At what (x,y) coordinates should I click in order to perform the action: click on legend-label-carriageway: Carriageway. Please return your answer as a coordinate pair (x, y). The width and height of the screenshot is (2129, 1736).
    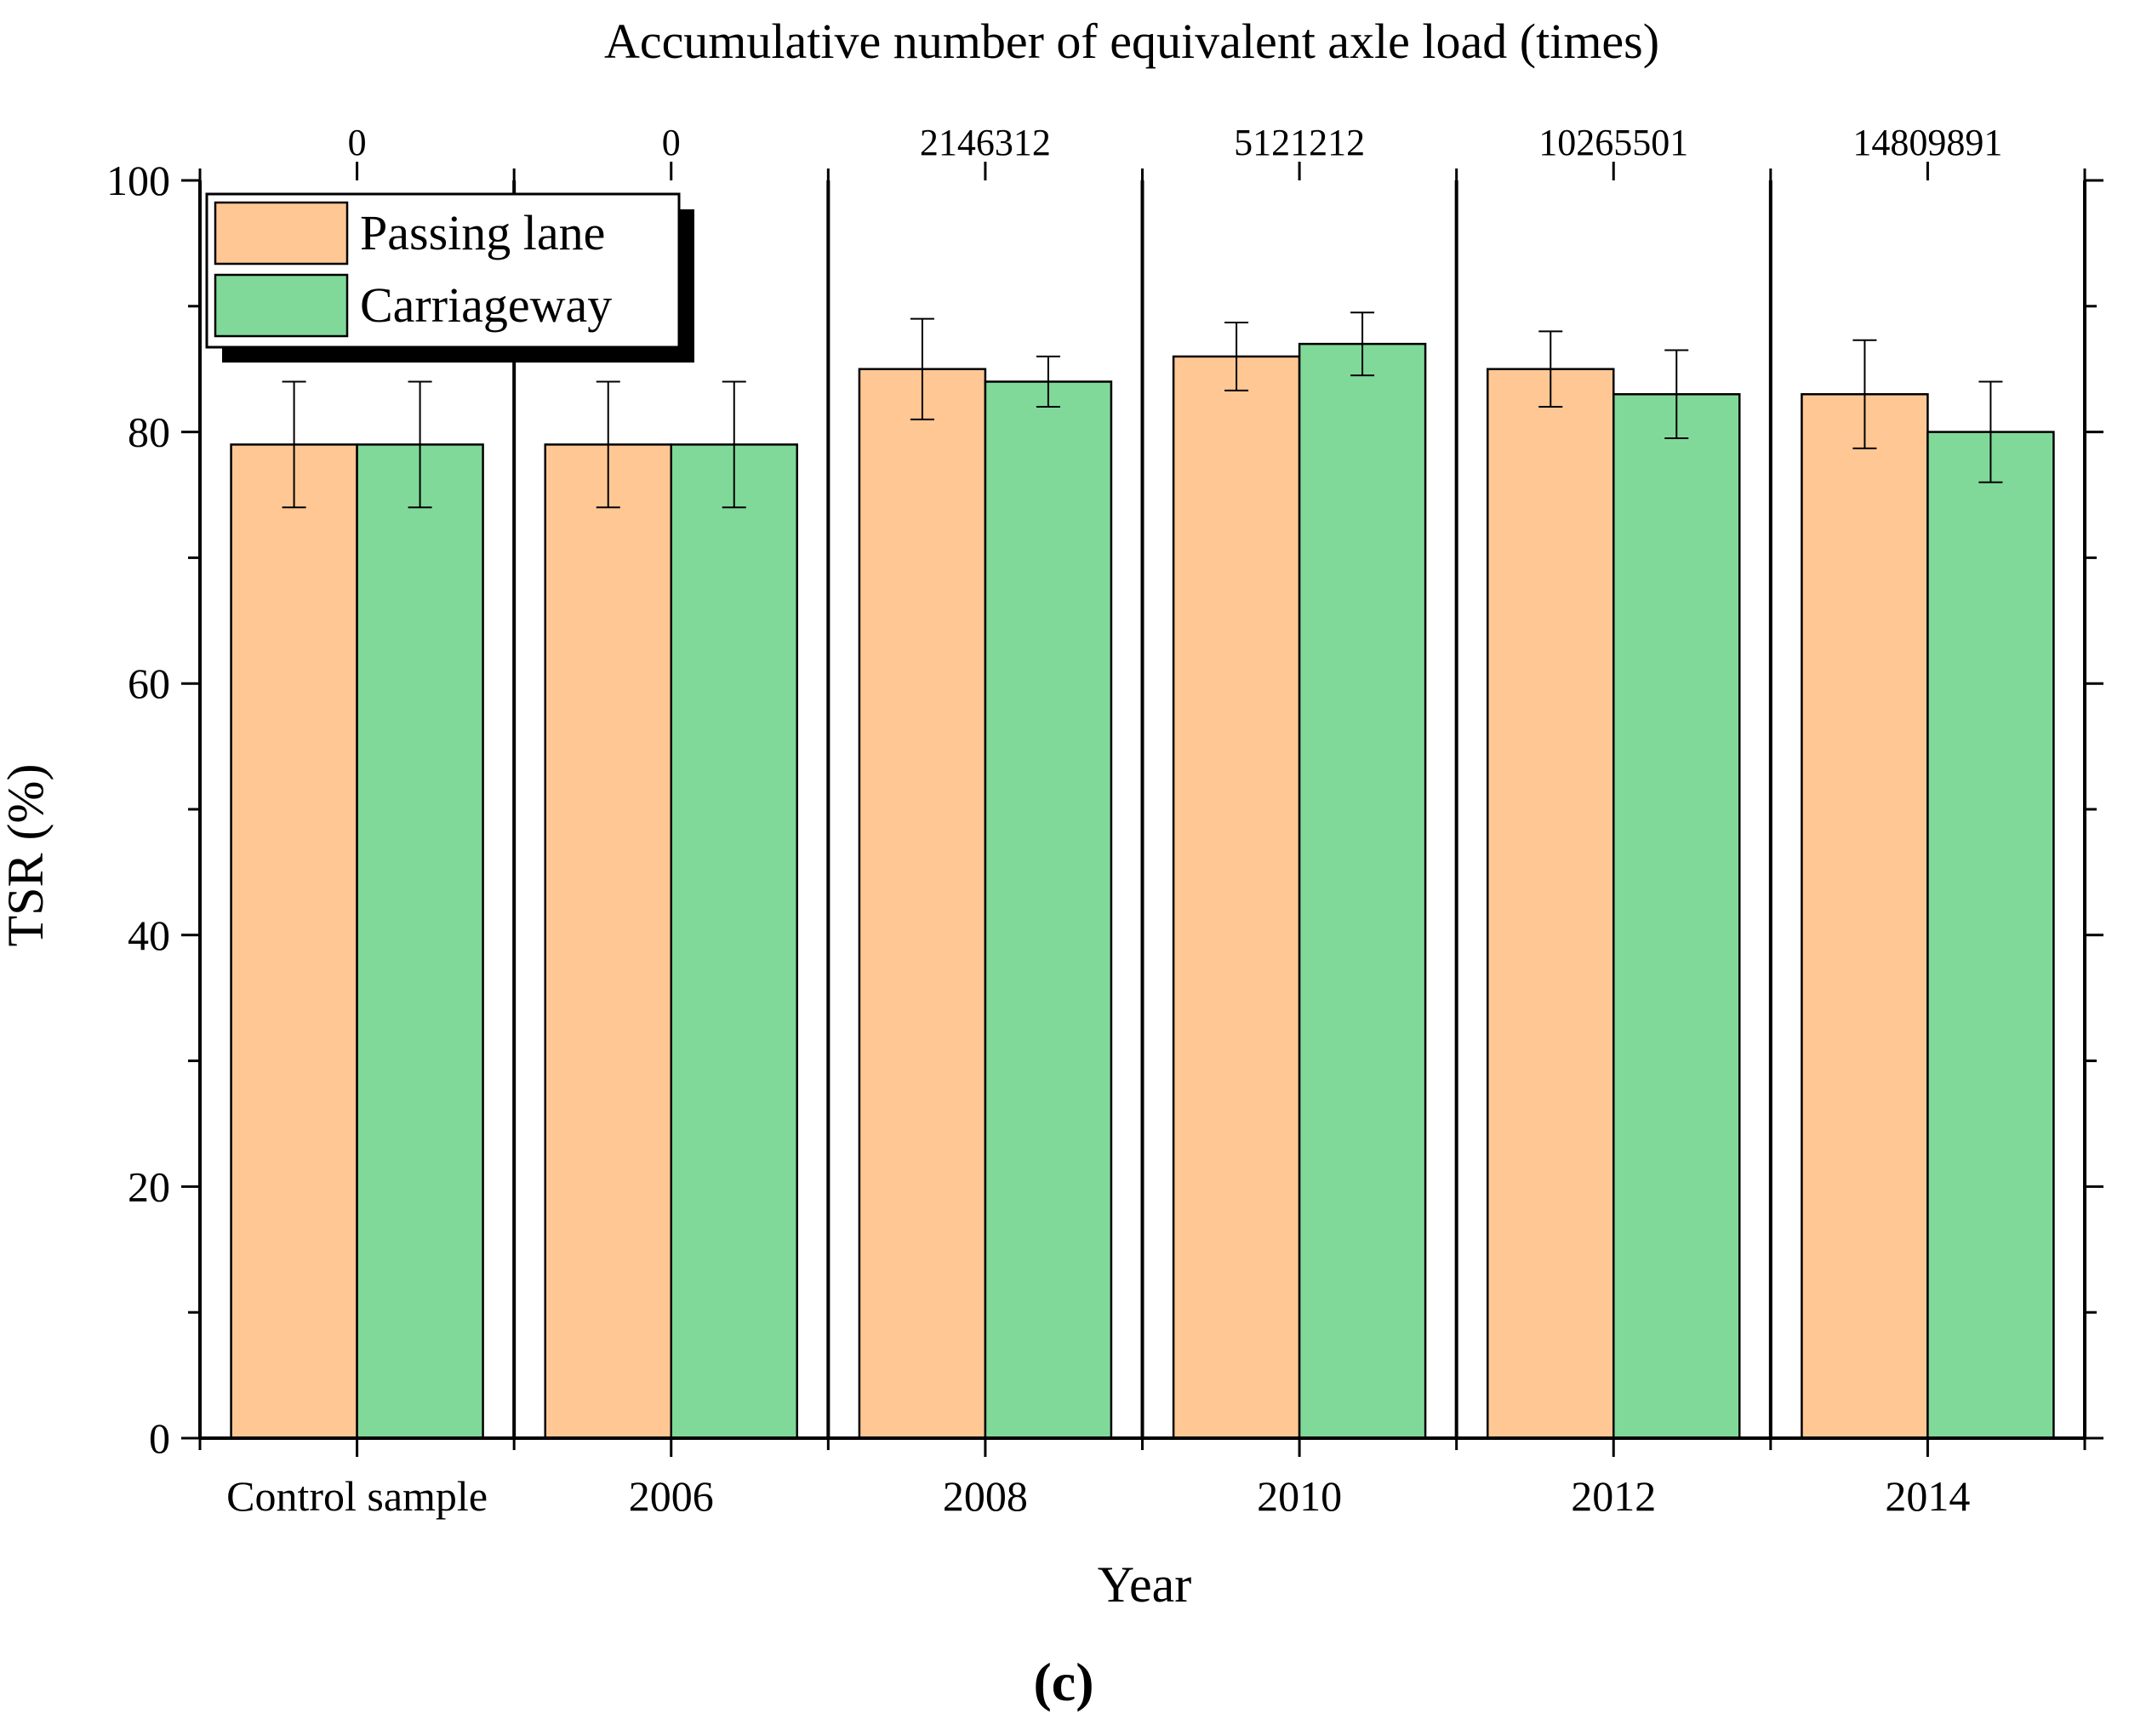
    Looking at the image, I should click on (486, 305).